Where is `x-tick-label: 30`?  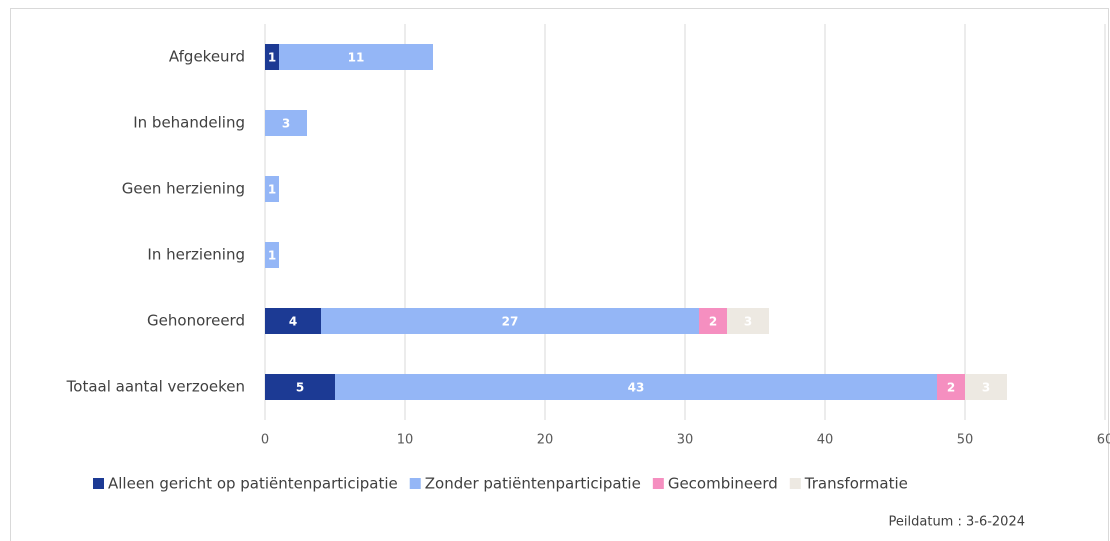
x-tick-label: 30 is located at coordinates (685, 440).